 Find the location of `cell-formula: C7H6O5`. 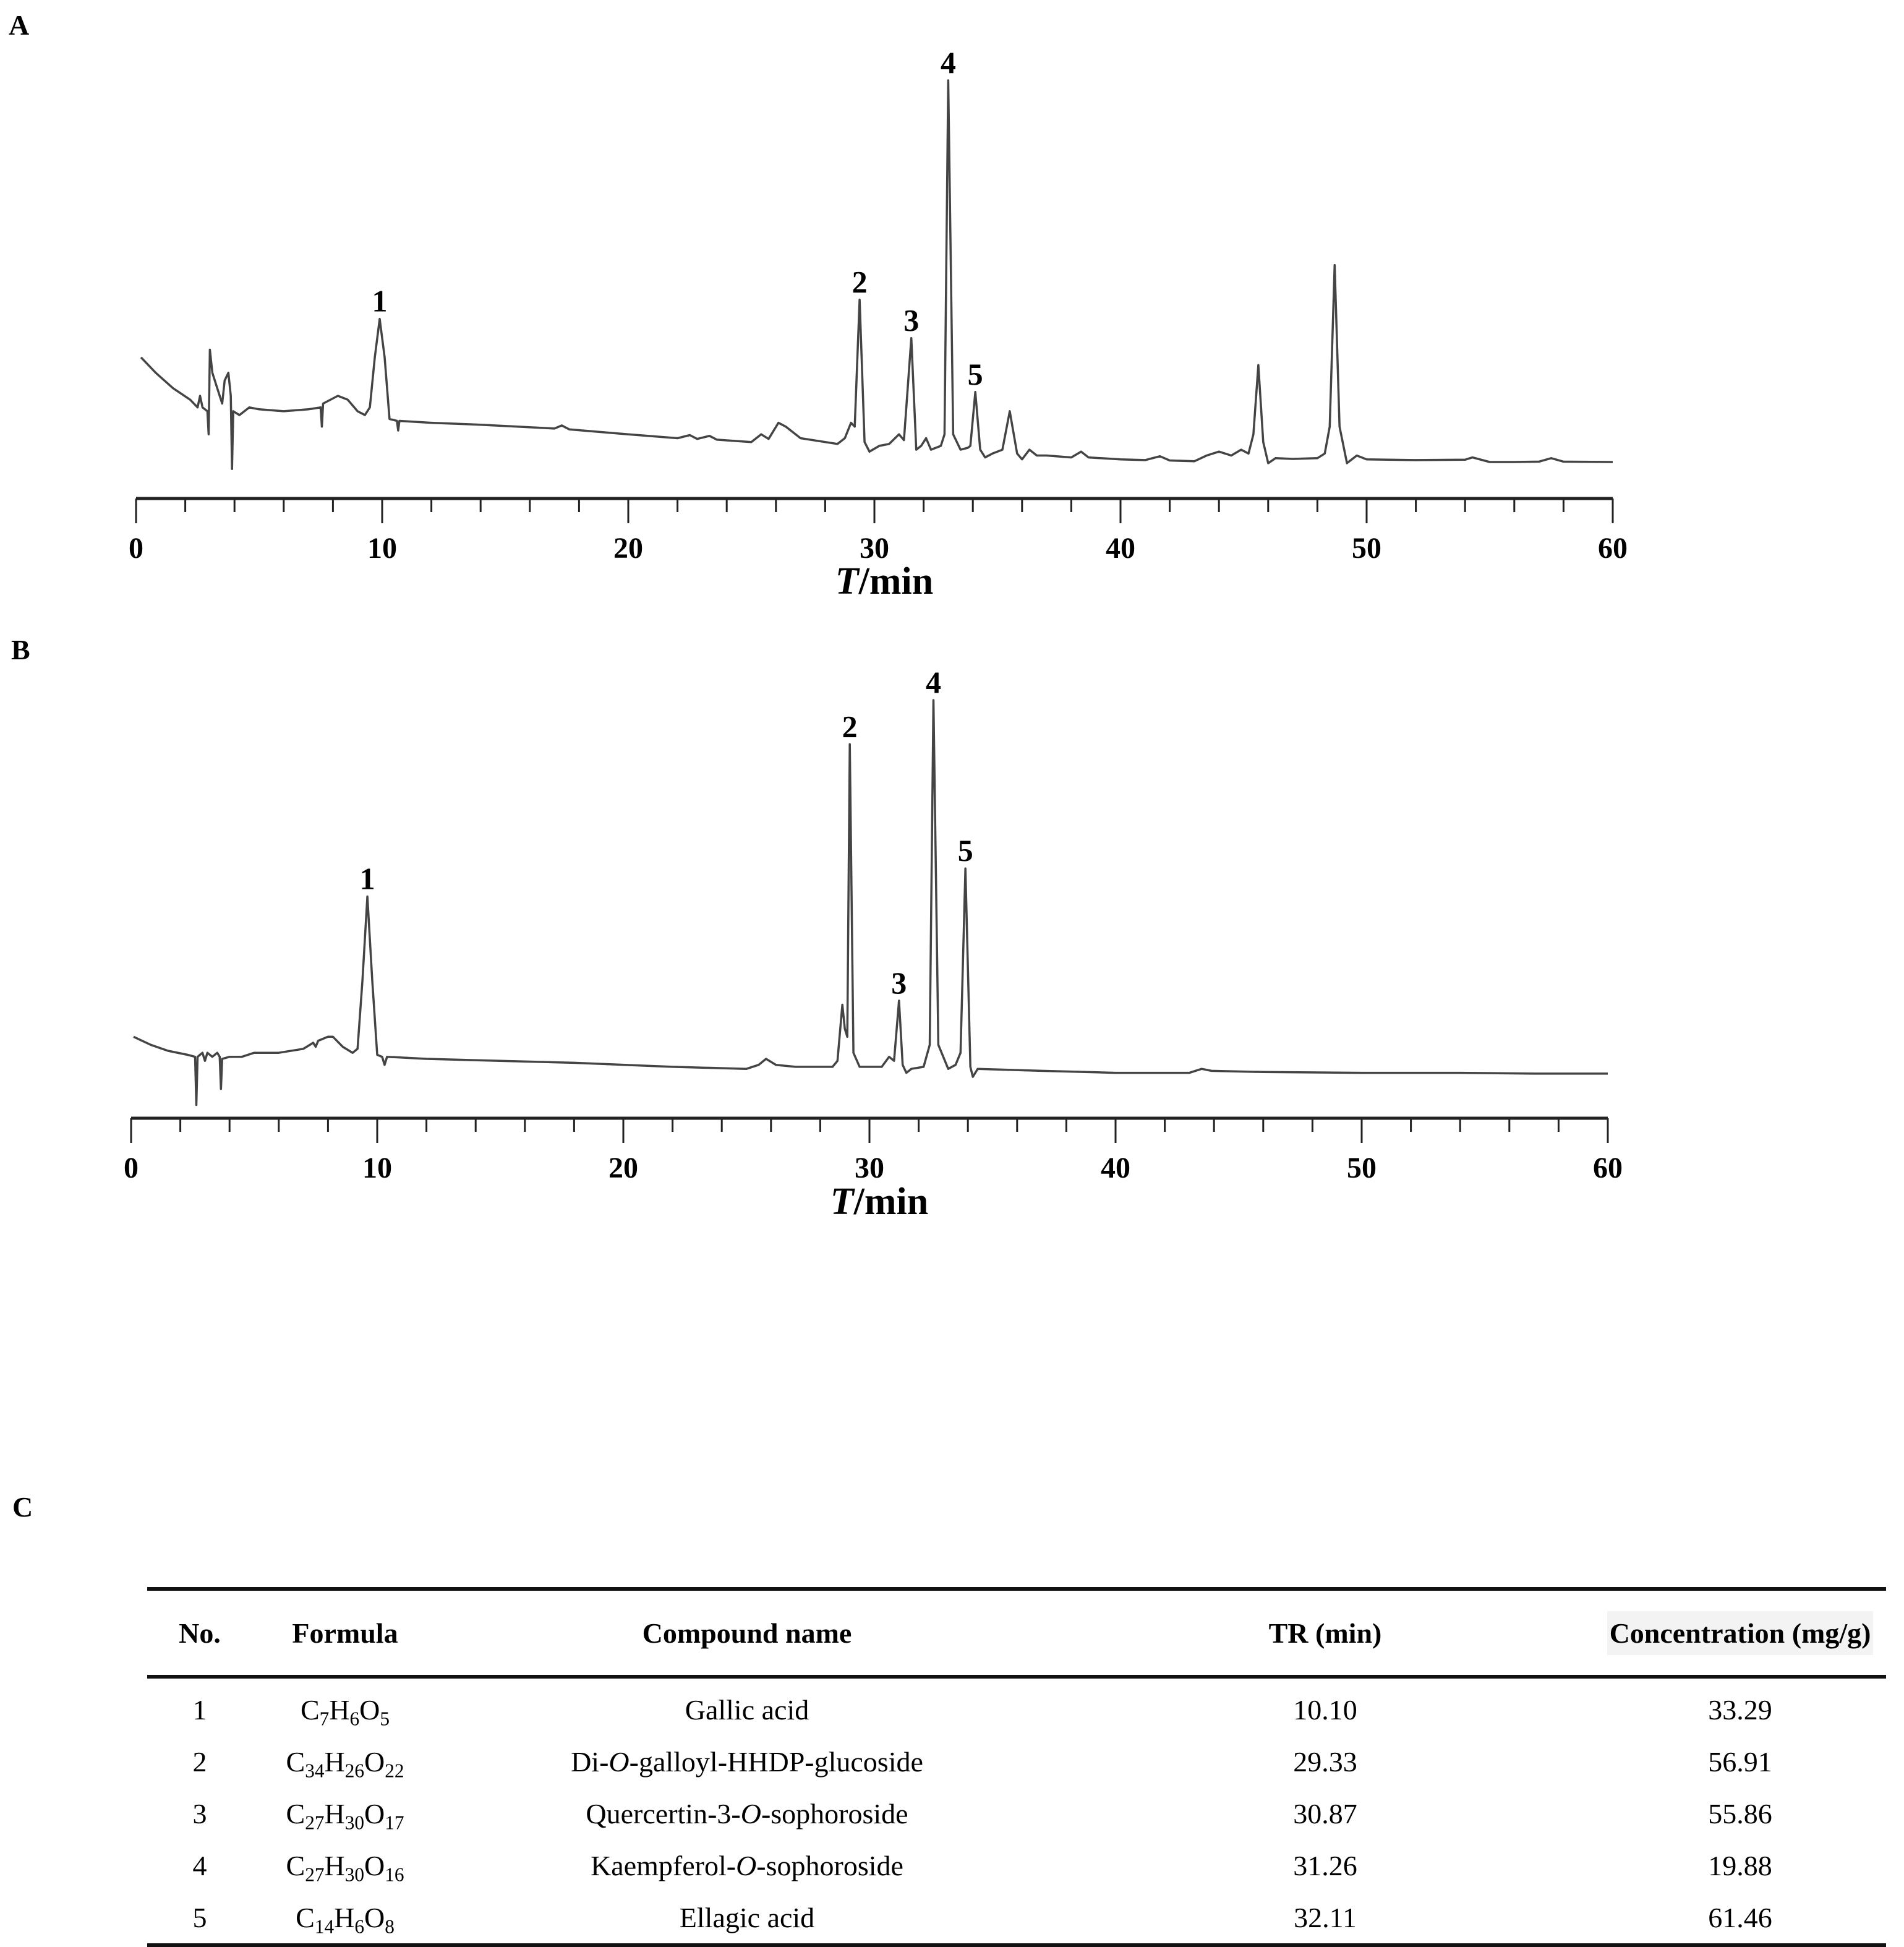

cell-formula: C7H6O5 is located at coordinates (345, 1711).